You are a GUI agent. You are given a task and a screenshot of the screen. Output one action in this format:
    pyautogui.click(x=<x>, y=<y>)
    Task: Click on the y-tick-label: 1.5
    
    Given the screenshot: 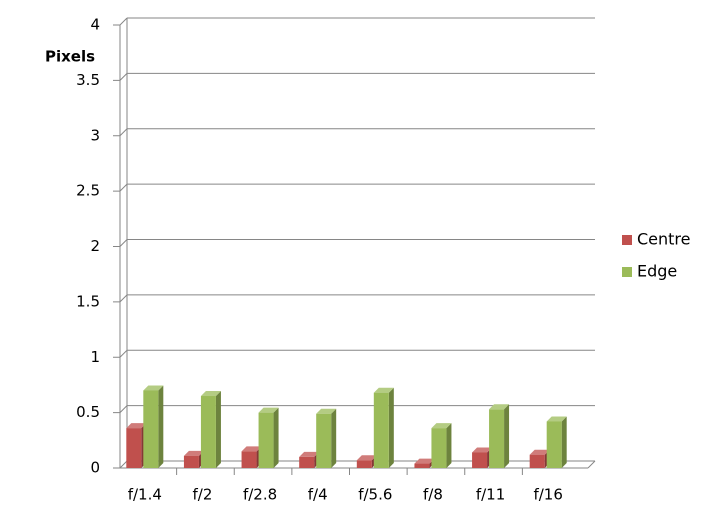 What is the action you would take?
    pyautogui.click(x=88, y=301)
    